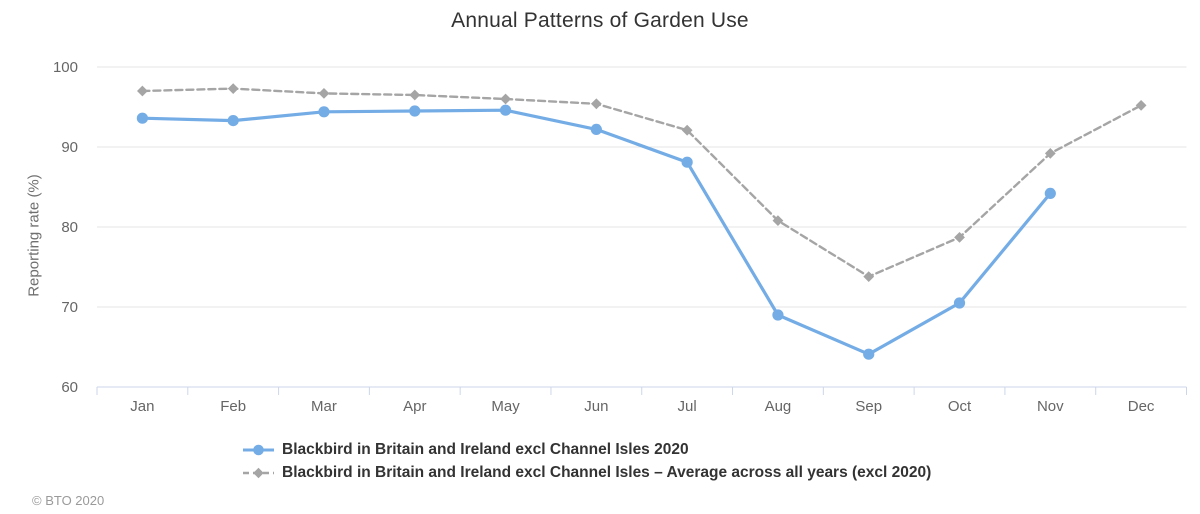  What do you see at coordinates (869, 276) in the screenshot?
I see `data-point-average-sep` at bounding box center [869, 276].